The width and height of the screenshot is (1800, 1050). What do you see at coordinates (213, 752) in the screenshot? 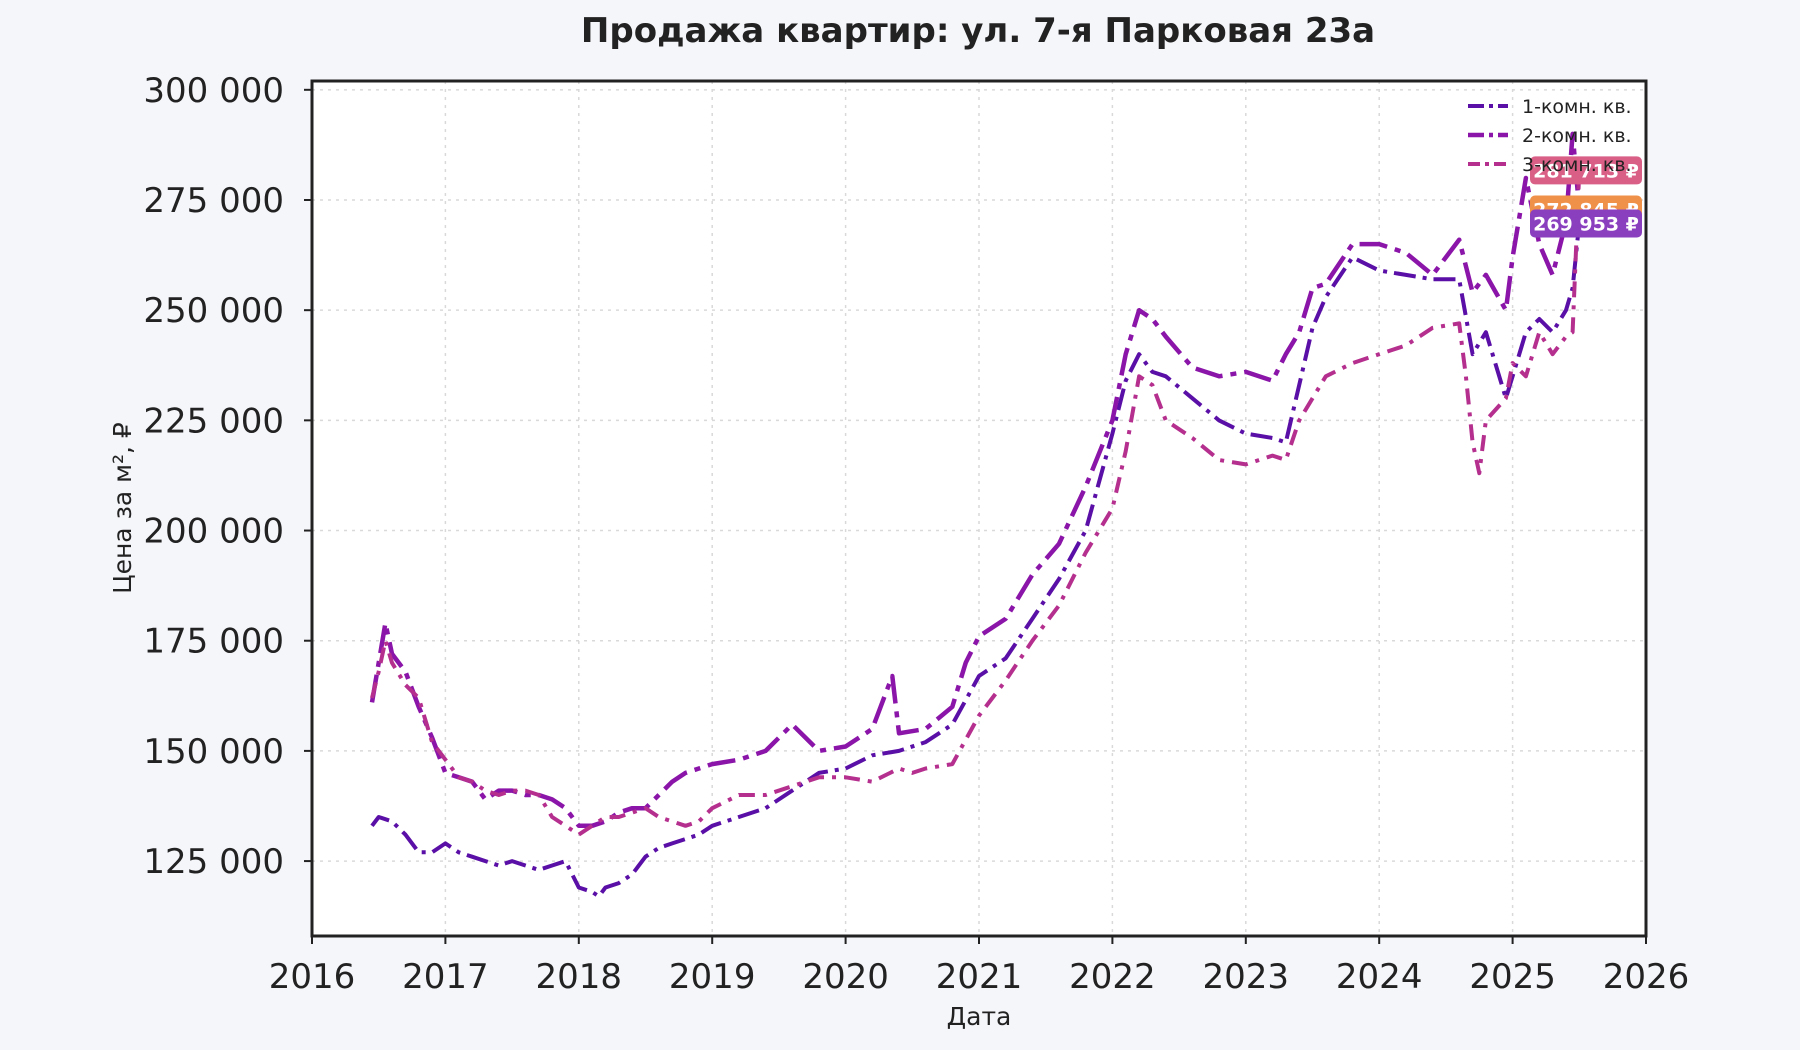
I see `y-tick-label: 150 000` at bounding box center [213, 752].